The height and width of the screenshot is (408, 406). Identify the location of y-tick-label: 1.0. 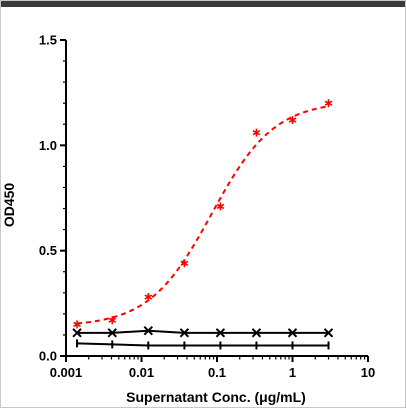
(48, 145).